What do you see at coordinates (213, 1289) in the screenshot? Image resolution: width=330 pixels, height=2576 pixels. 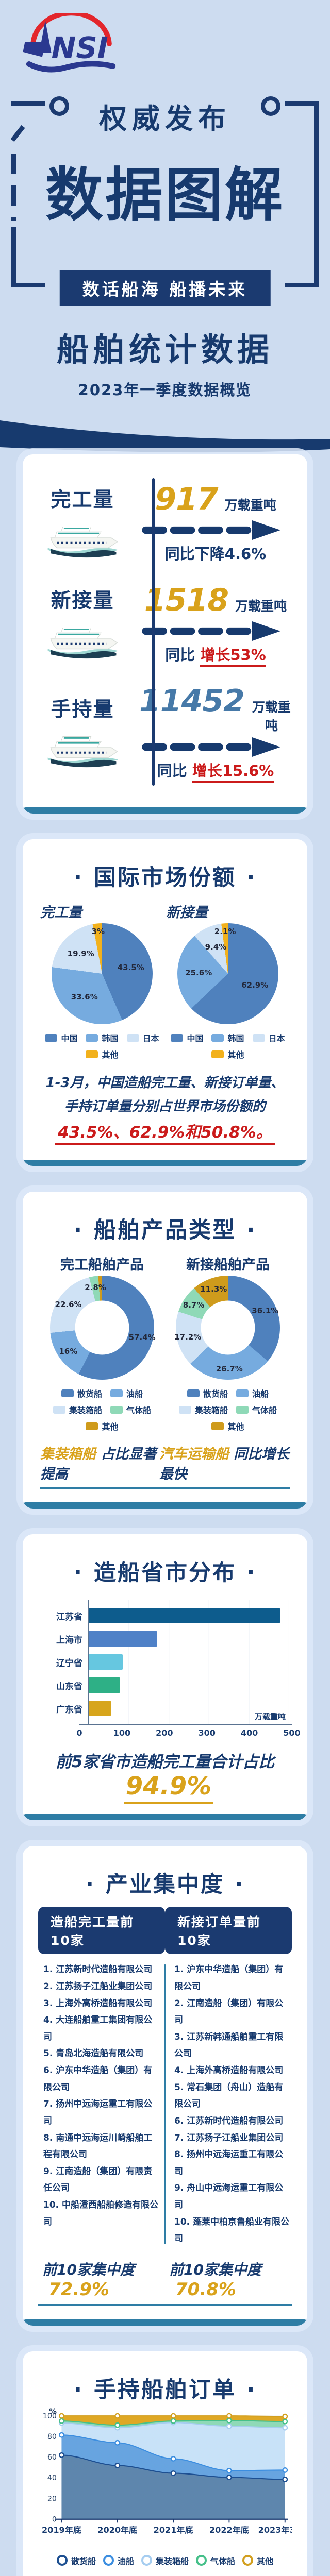 I see `slice-label: 11.3%` at bounding box center [213, 1289].